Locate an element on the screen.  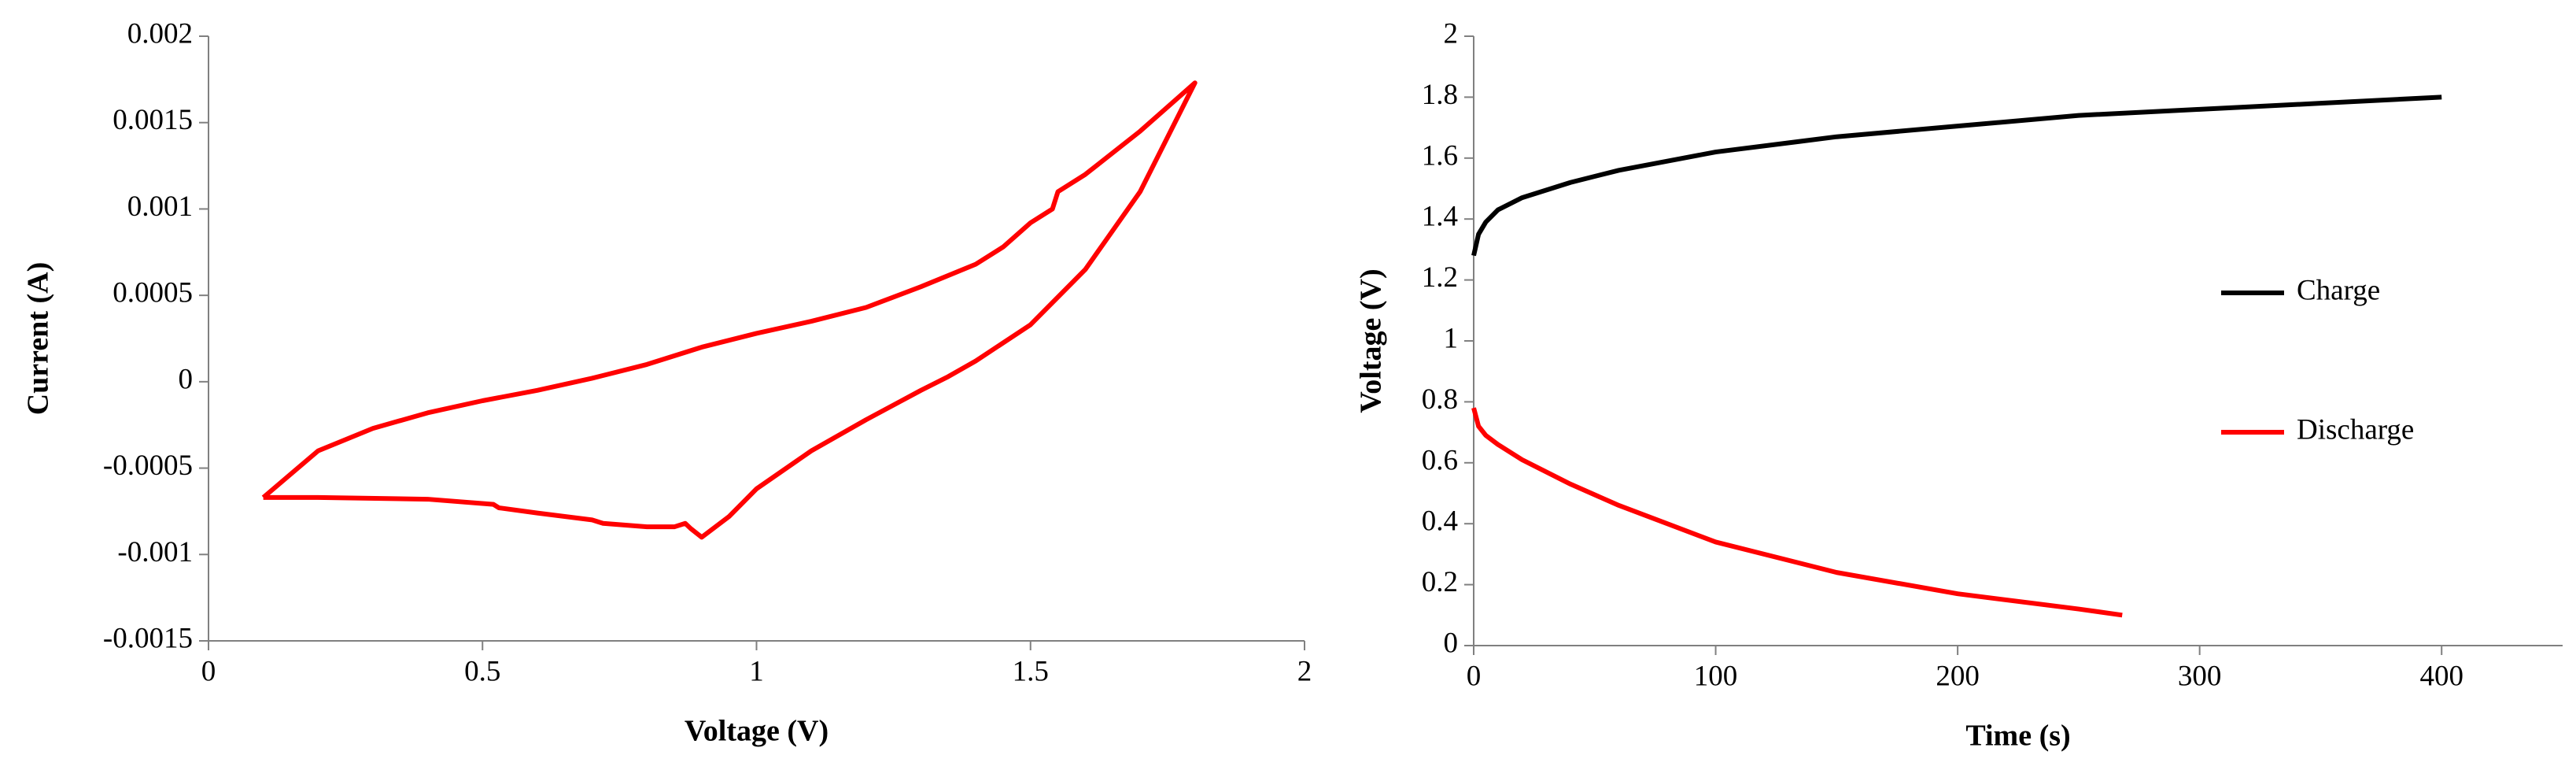
y-axis-title: Voltage (V) is located at coordinates (1371, 340).